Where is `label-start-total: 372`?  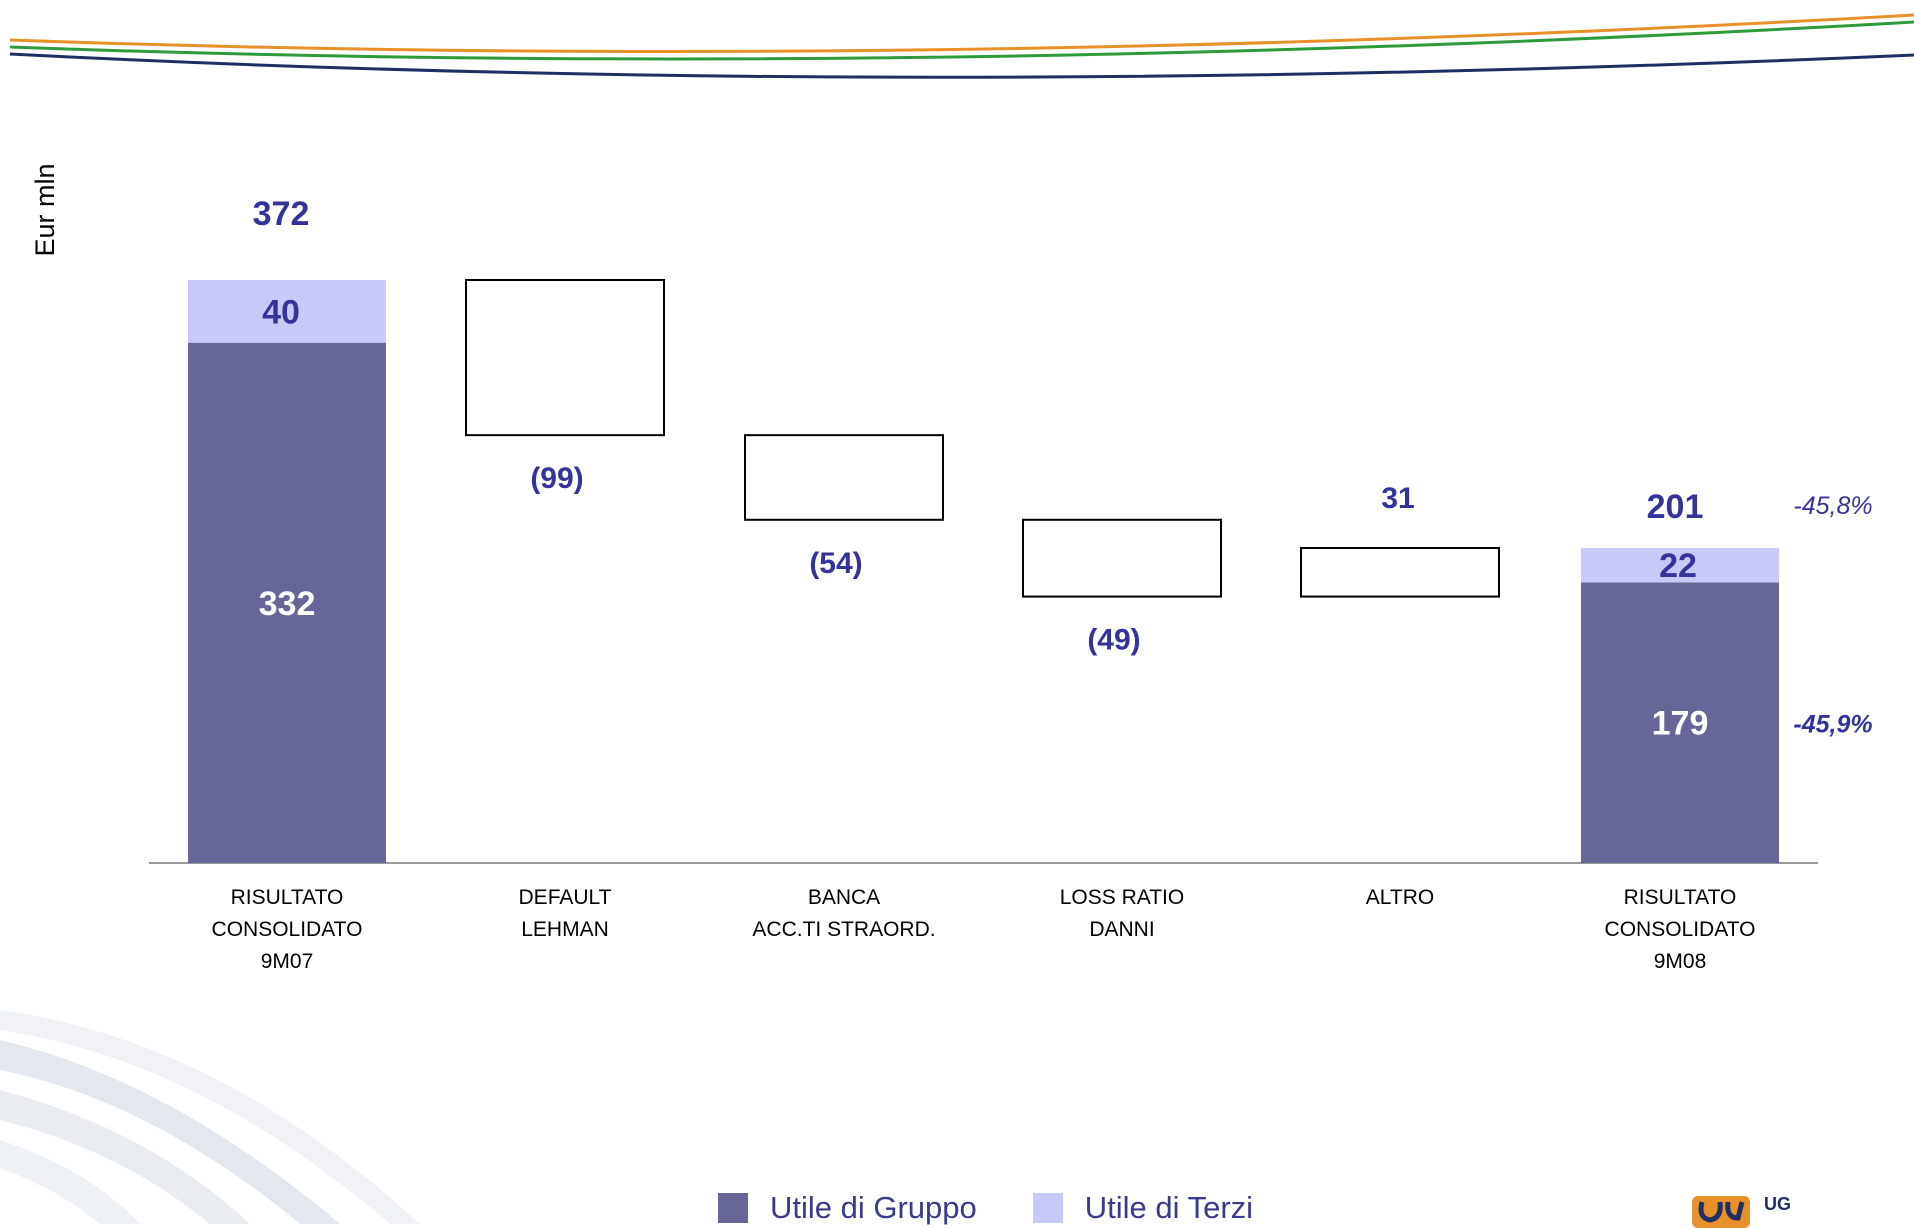
label-start-total: 372 is located at coordinates (281, 214).